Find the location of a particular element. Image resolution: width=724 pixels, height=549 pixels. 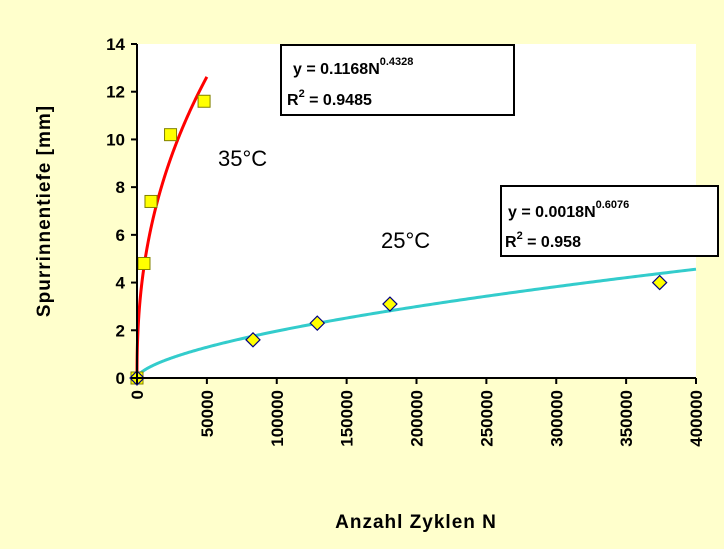

x-axis-title: Anzahl Zyklen N is located at coordinates (416, 522).